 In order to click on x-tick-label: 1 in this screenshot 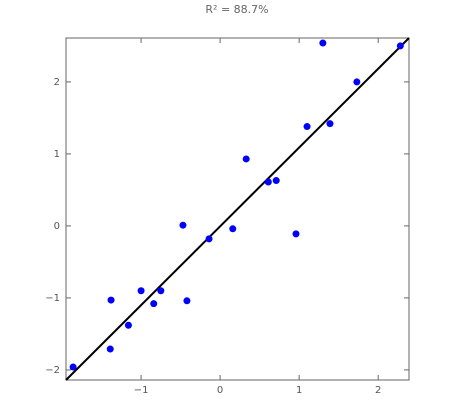, I will do `click(299, 390)`.